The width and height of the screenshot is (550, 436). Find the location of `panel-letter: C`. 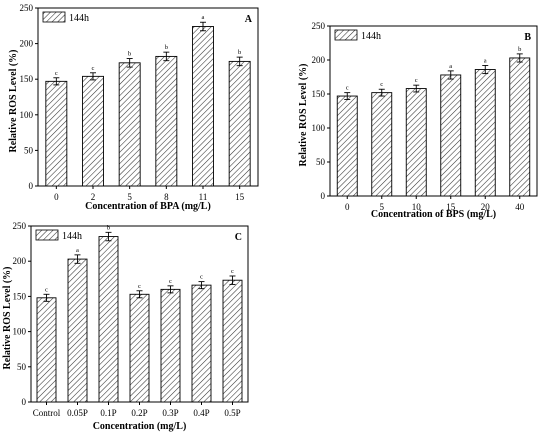

panel-letter: C is located at coordinates (238, 237).